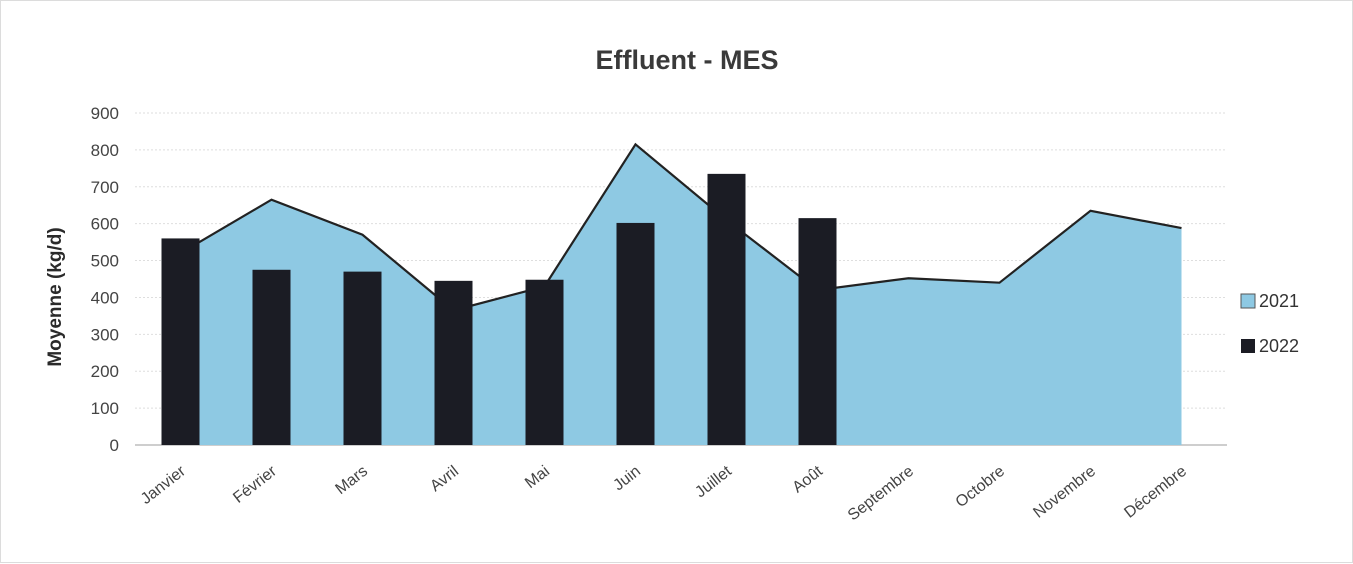 This screenshot has height=564, width=1353. I want to click on x-tick-label: Novembre, so click(1064, 492).